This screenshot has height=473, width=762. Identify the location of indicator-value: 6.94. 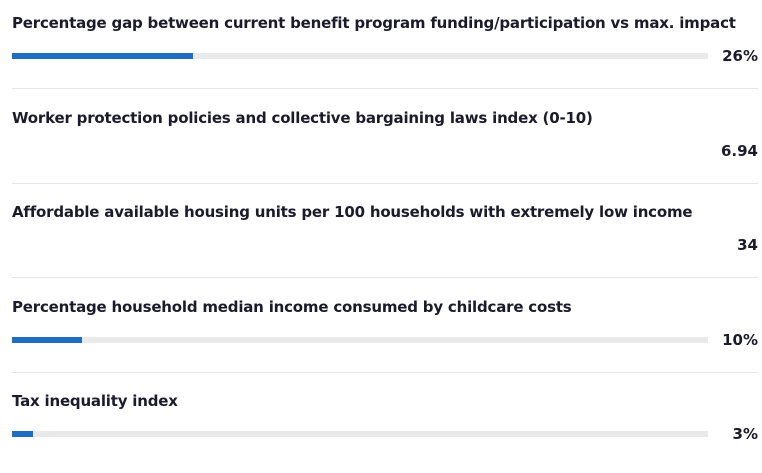
(739, 150).